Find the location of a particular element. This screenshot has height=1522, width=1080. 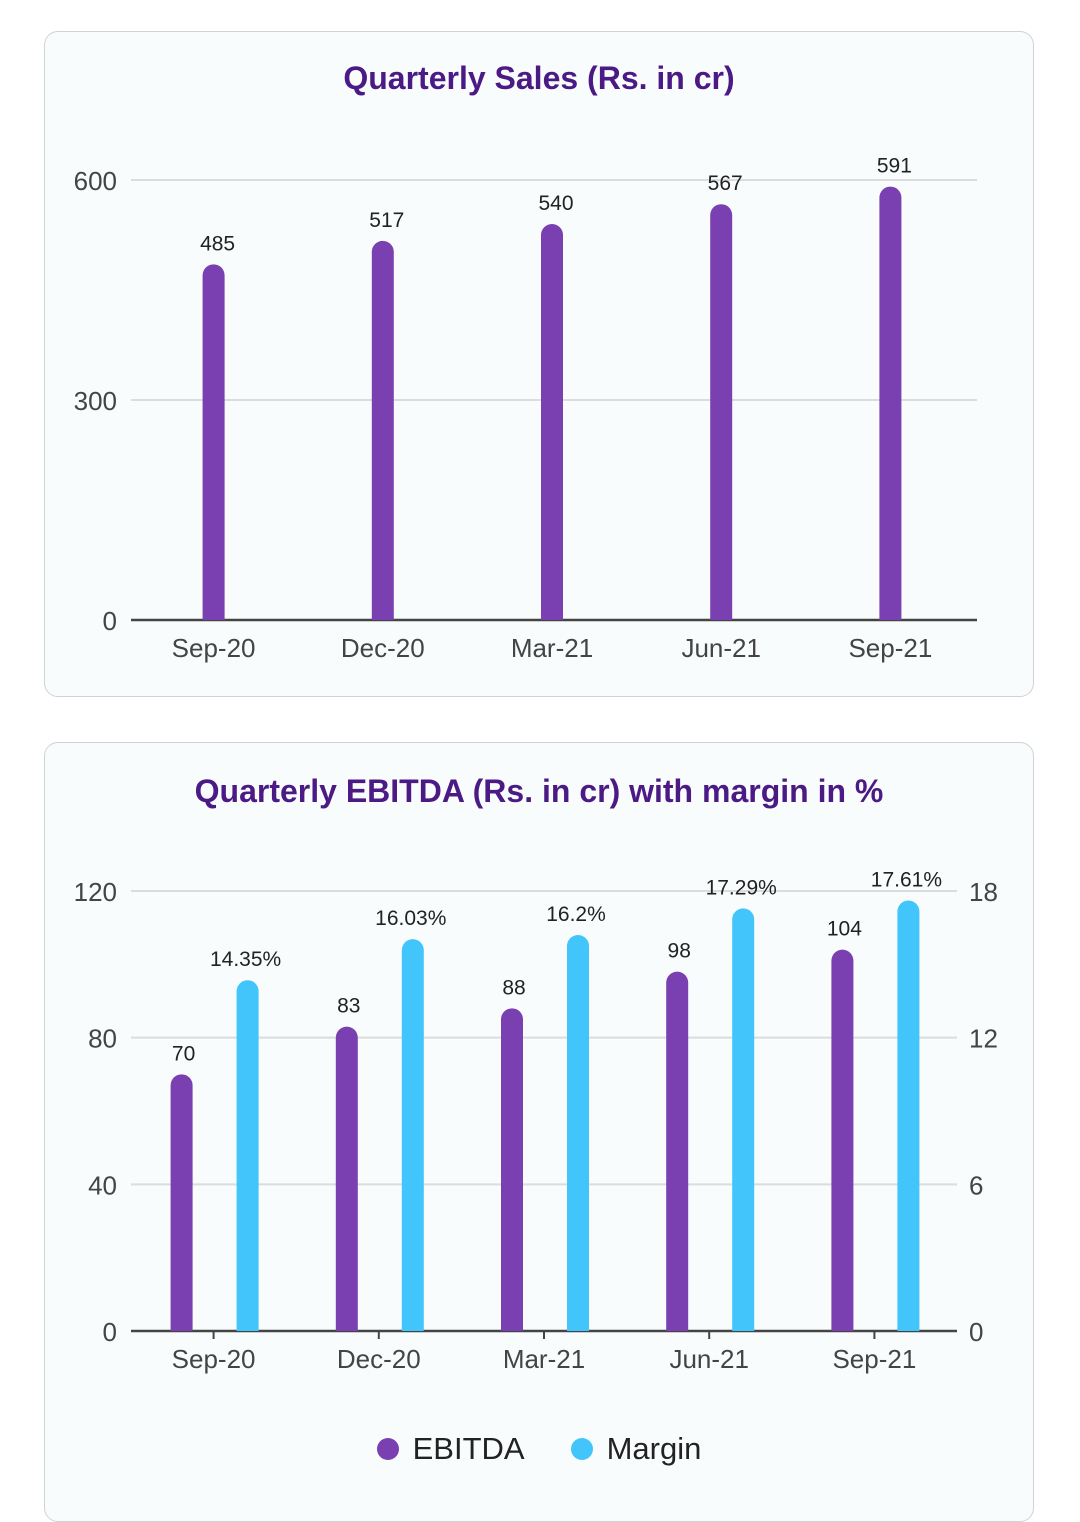

y-tick-label-0: 0 is located at coordinates (110, 621).